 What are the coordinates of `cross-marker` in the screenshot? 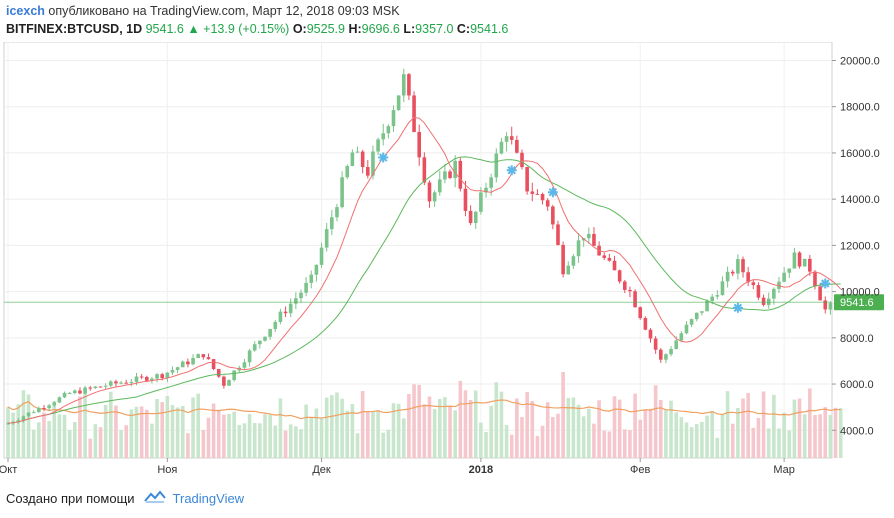 It's located at (511, 170).